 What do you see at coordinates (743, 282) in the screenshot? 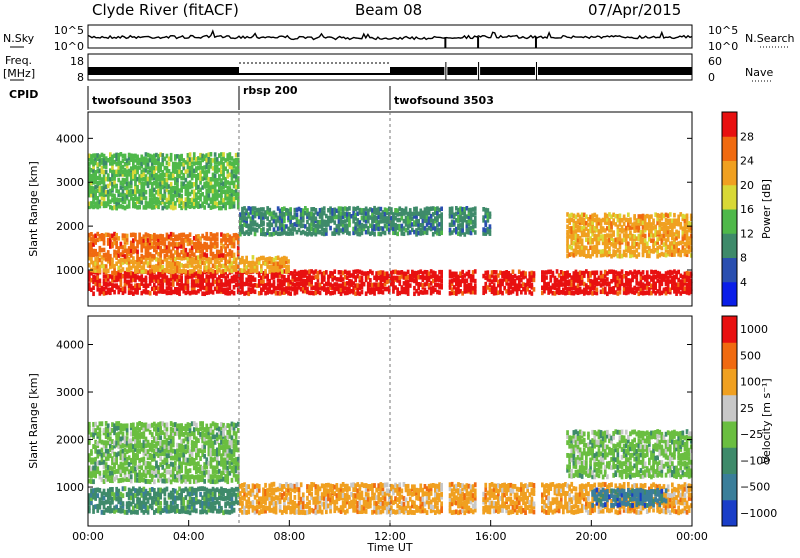
I see `colorbar-tick-0: 4` at bounding box center [743, 282].